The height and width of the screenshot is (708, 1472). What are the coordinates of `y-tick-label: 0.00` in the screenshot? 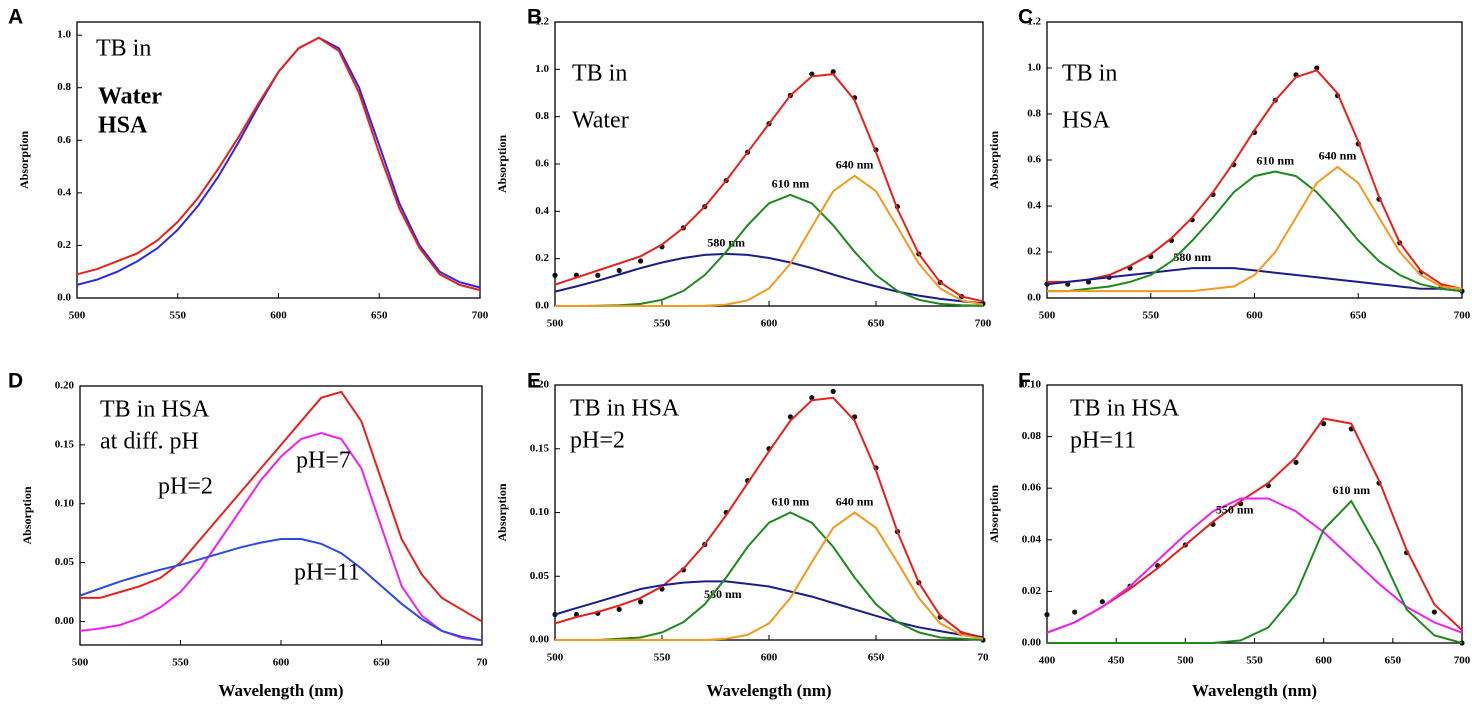 It's located at (540, 640).